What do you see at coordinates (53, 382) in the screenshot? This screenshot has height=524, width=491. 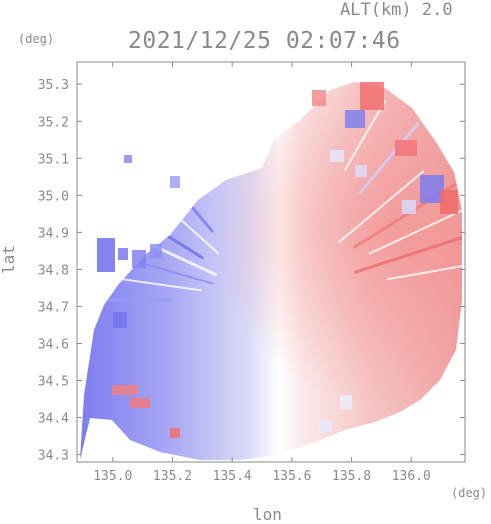 I see `y-tick-label: 34.5` at bounding box center [53, 382].